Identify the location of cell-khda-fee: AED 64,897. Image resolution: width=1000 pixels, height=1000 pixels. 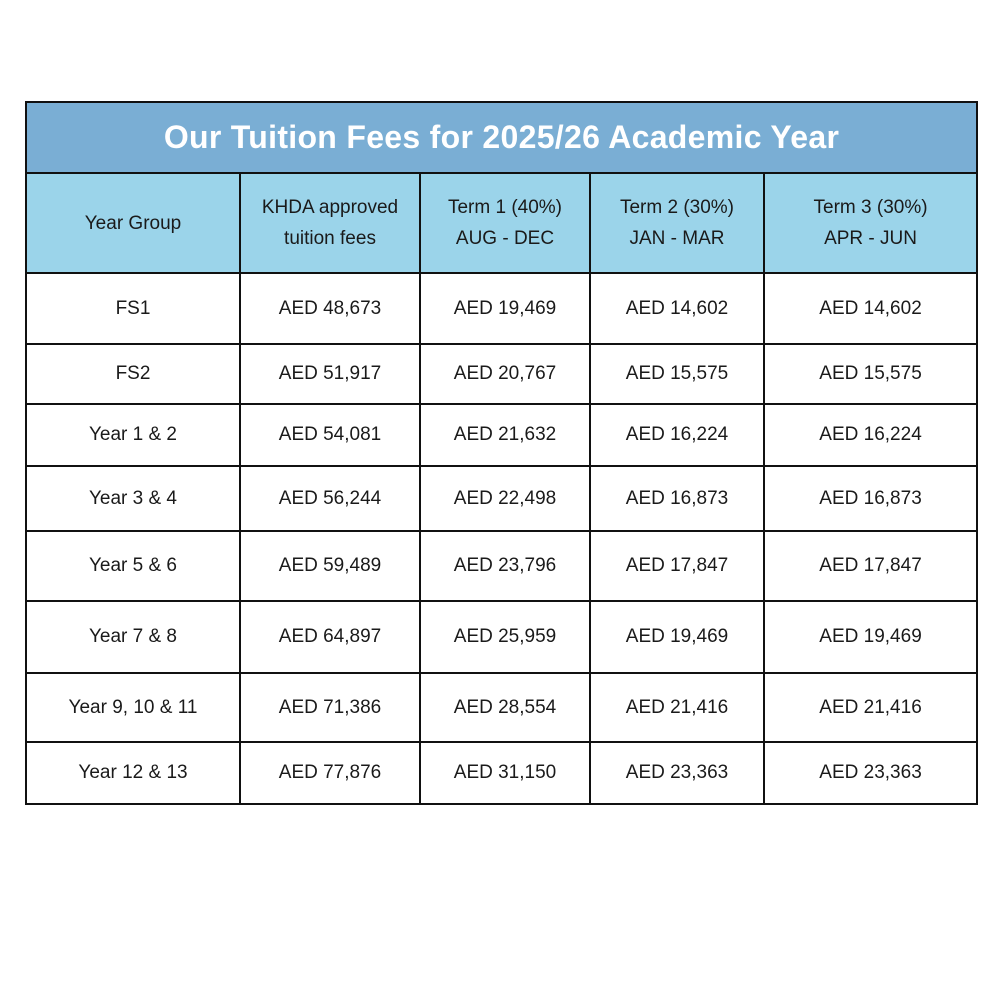
(330, 637).